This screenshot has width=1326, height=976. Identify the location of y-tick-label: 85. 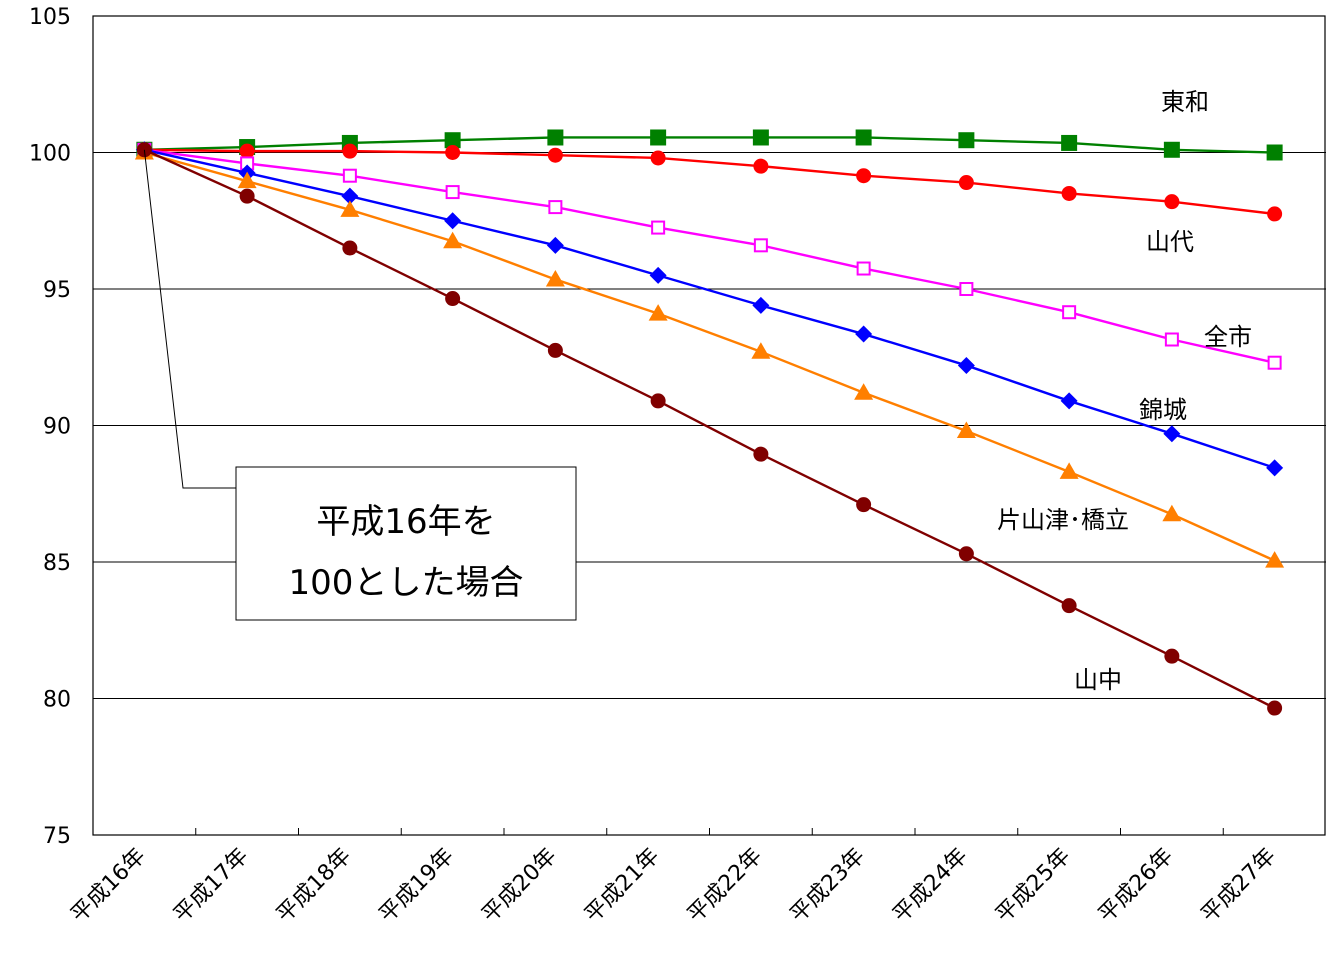
(57, 563).